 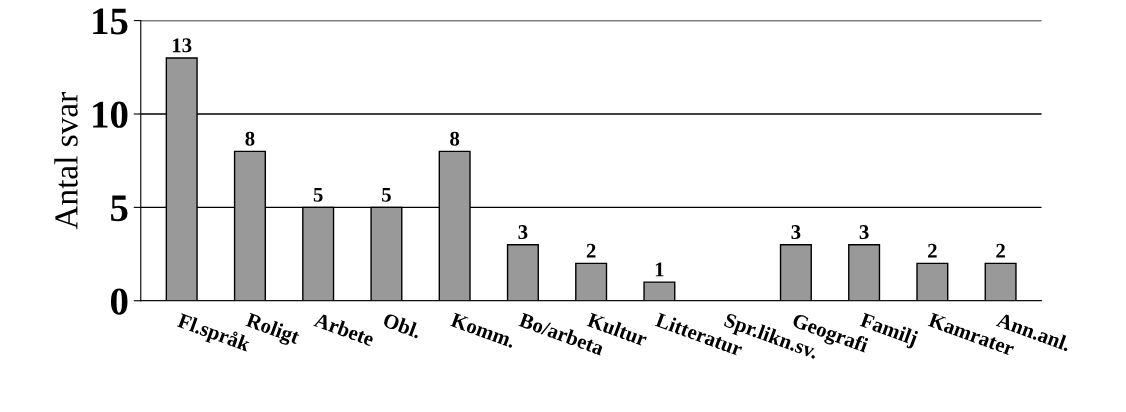 I want to click on x-tick-label: Komm., so click(x=483, y=330).